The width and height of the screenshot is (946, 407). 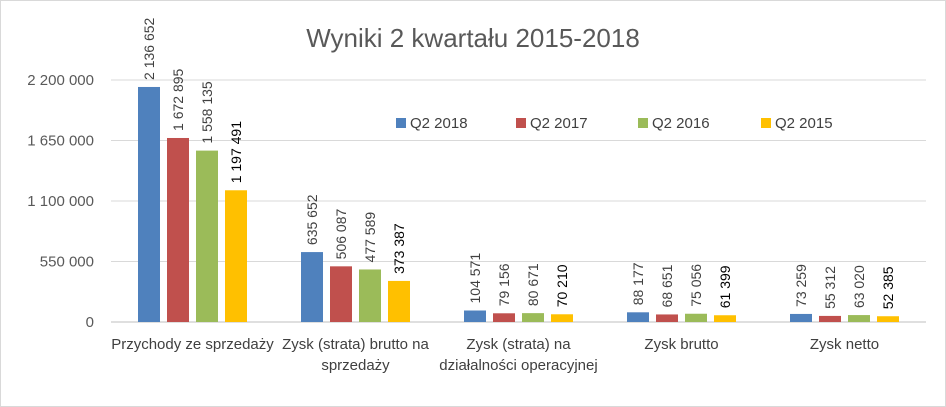 I want to click on data-label: 104 571, so click(x=475, y=278).